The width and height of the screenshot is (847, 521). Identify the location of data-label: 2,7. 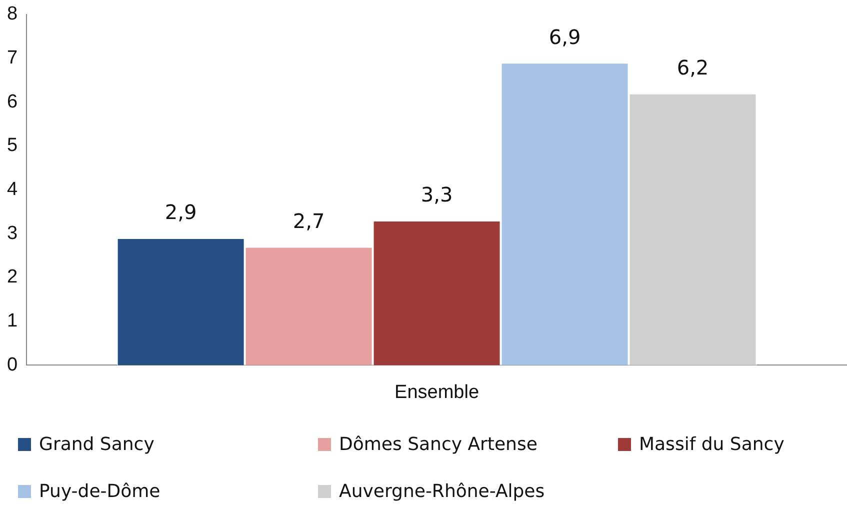
(308, 221).